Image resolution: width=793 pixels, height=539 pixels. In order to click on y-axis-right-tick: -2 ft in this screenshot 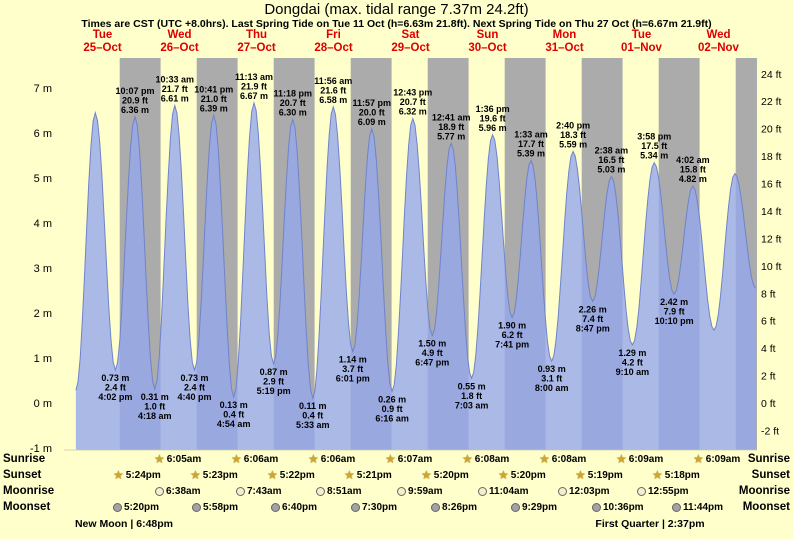, I will do `click(770, 431)`.